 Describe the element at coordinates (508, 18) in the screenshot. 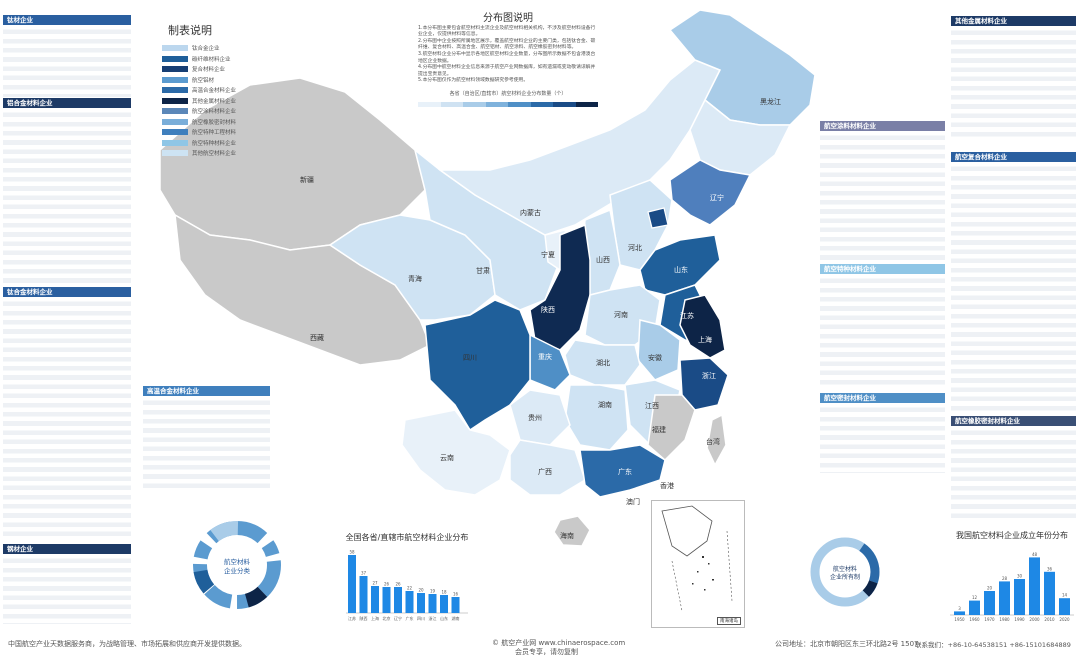

I see `description-title: 分布图说明` at that location.